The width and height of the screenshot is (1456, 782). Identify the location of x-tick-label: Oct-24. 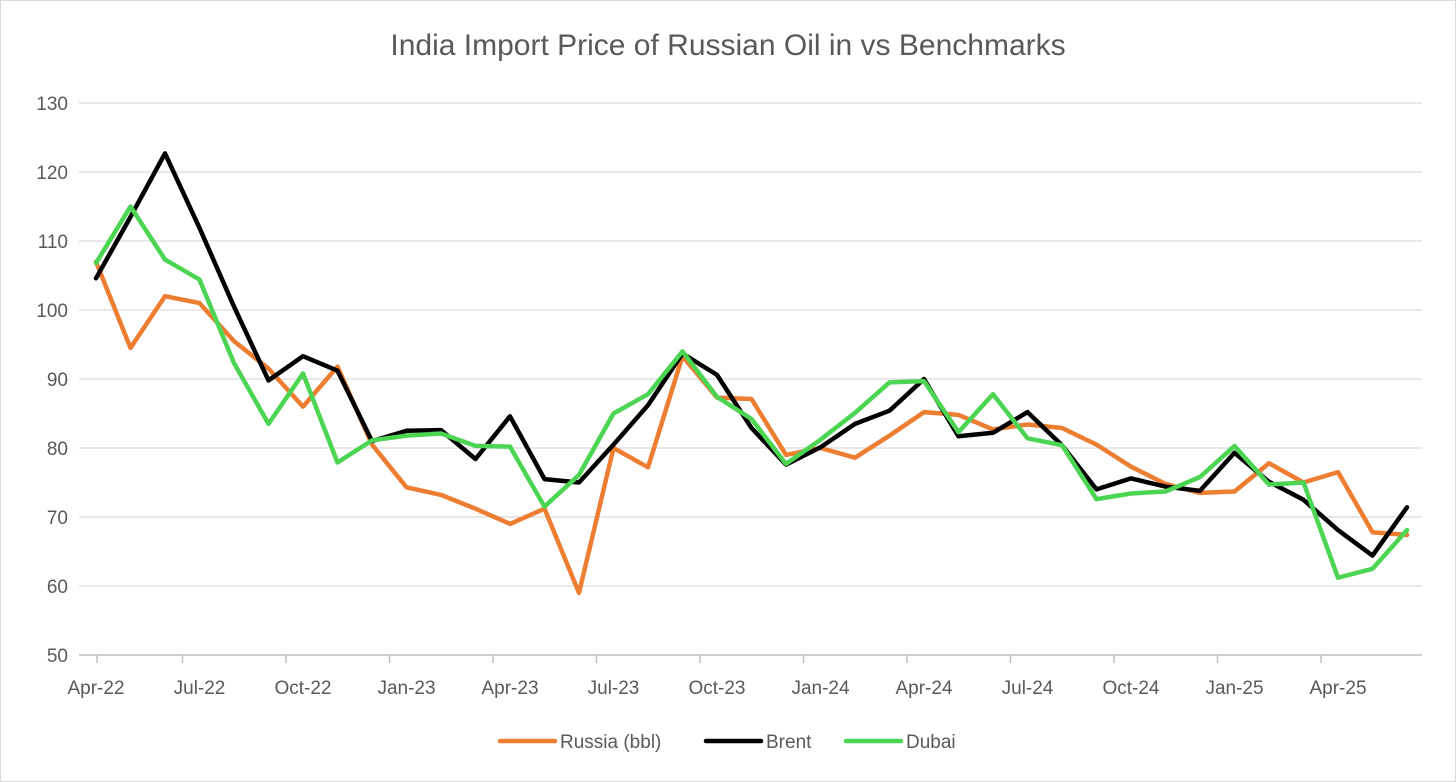
(1130, 688).